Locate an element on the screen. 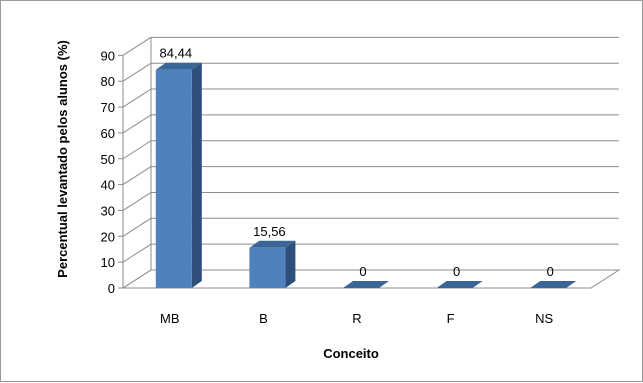 This screenshot has height=383, width=643. bar-side-b is located at coordinates (290, 264).